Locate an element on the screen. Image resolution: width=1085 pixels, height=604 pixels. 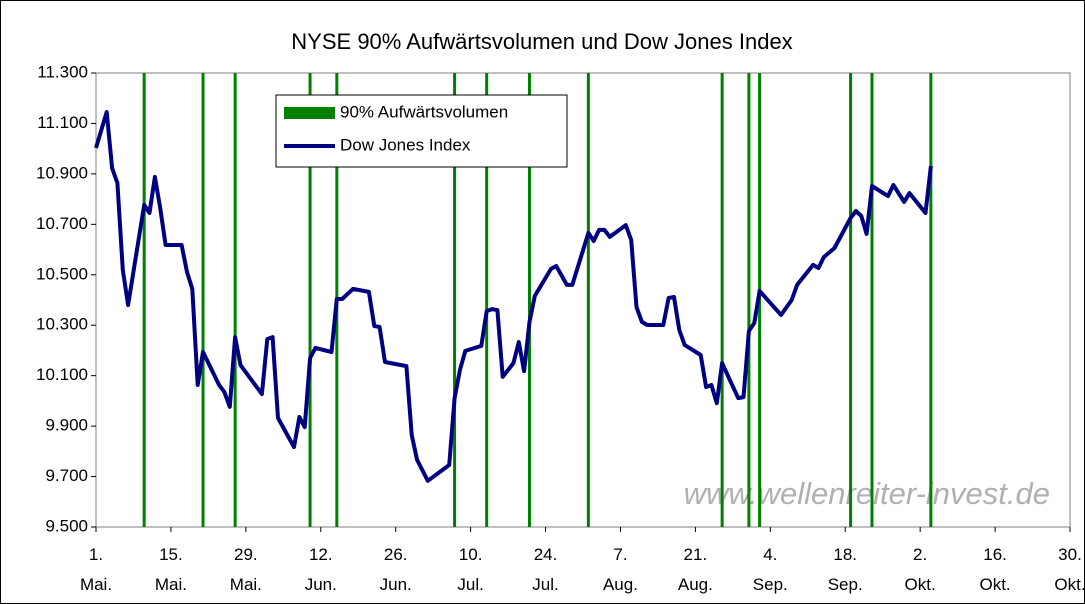
x-tick-label: 15. Mai. is located at coordinates (170, 569).